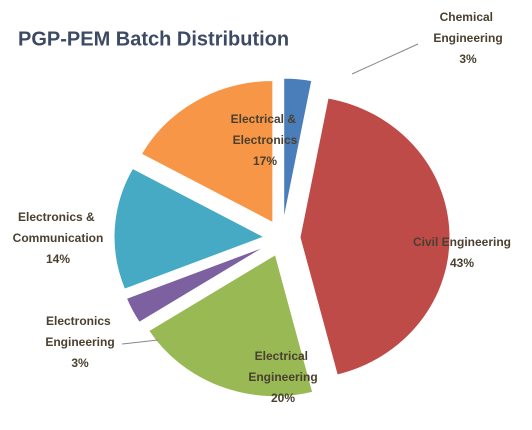 The width and height of the screenshot is (532, 430). What do you see at coordinates (462, 263) in the screenshot?
I see `value-label: 43%` at bounding box center [462, 263].